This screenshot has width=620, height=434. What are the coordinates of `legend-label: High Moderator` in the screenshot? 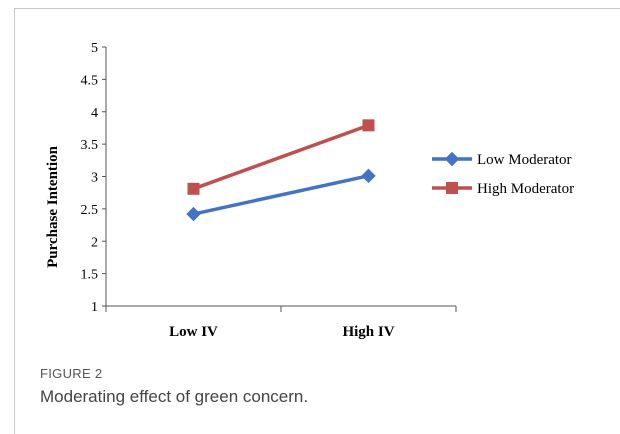 It's located at (525, 189).